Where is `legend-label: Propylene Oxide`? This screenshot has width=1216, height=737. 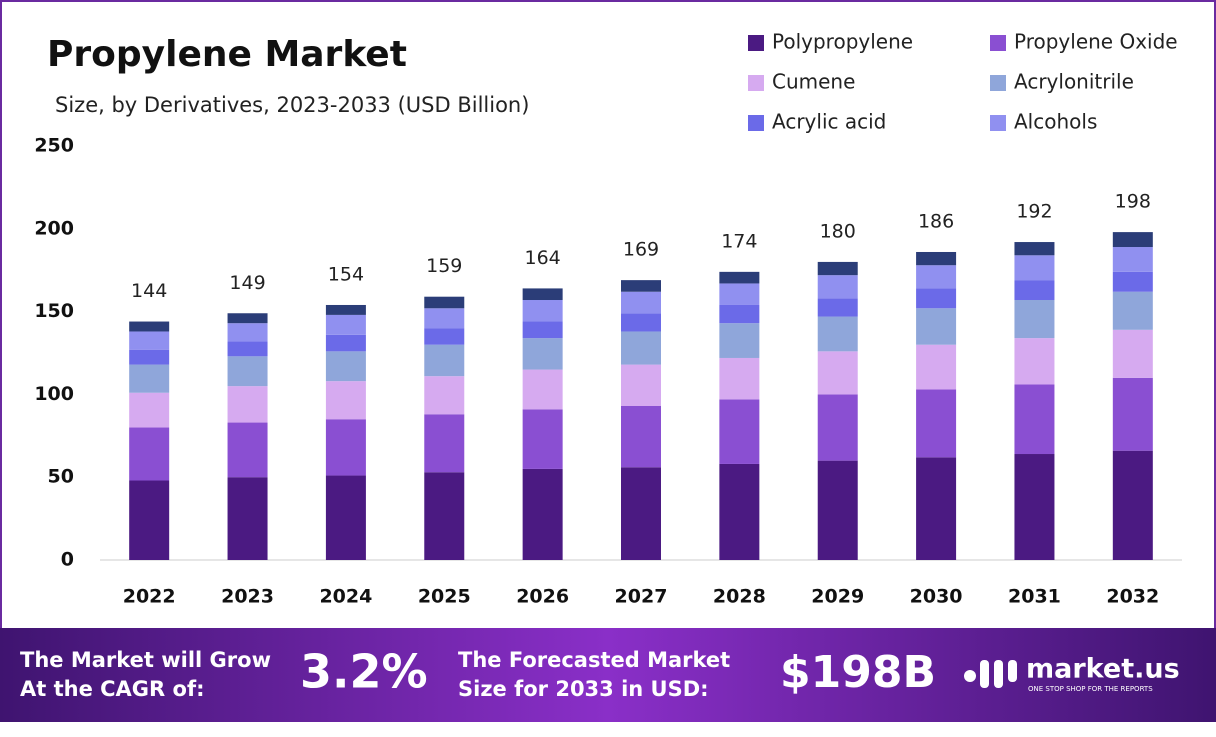
legend-label: Propylene Oxide is located at coordinates (1096, 42).